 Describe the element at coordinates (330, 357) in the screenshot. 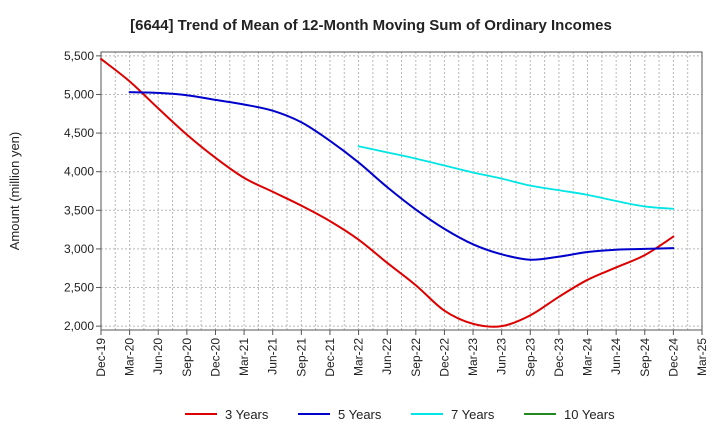

I see `x-tick-label: Dec-21` at that location.